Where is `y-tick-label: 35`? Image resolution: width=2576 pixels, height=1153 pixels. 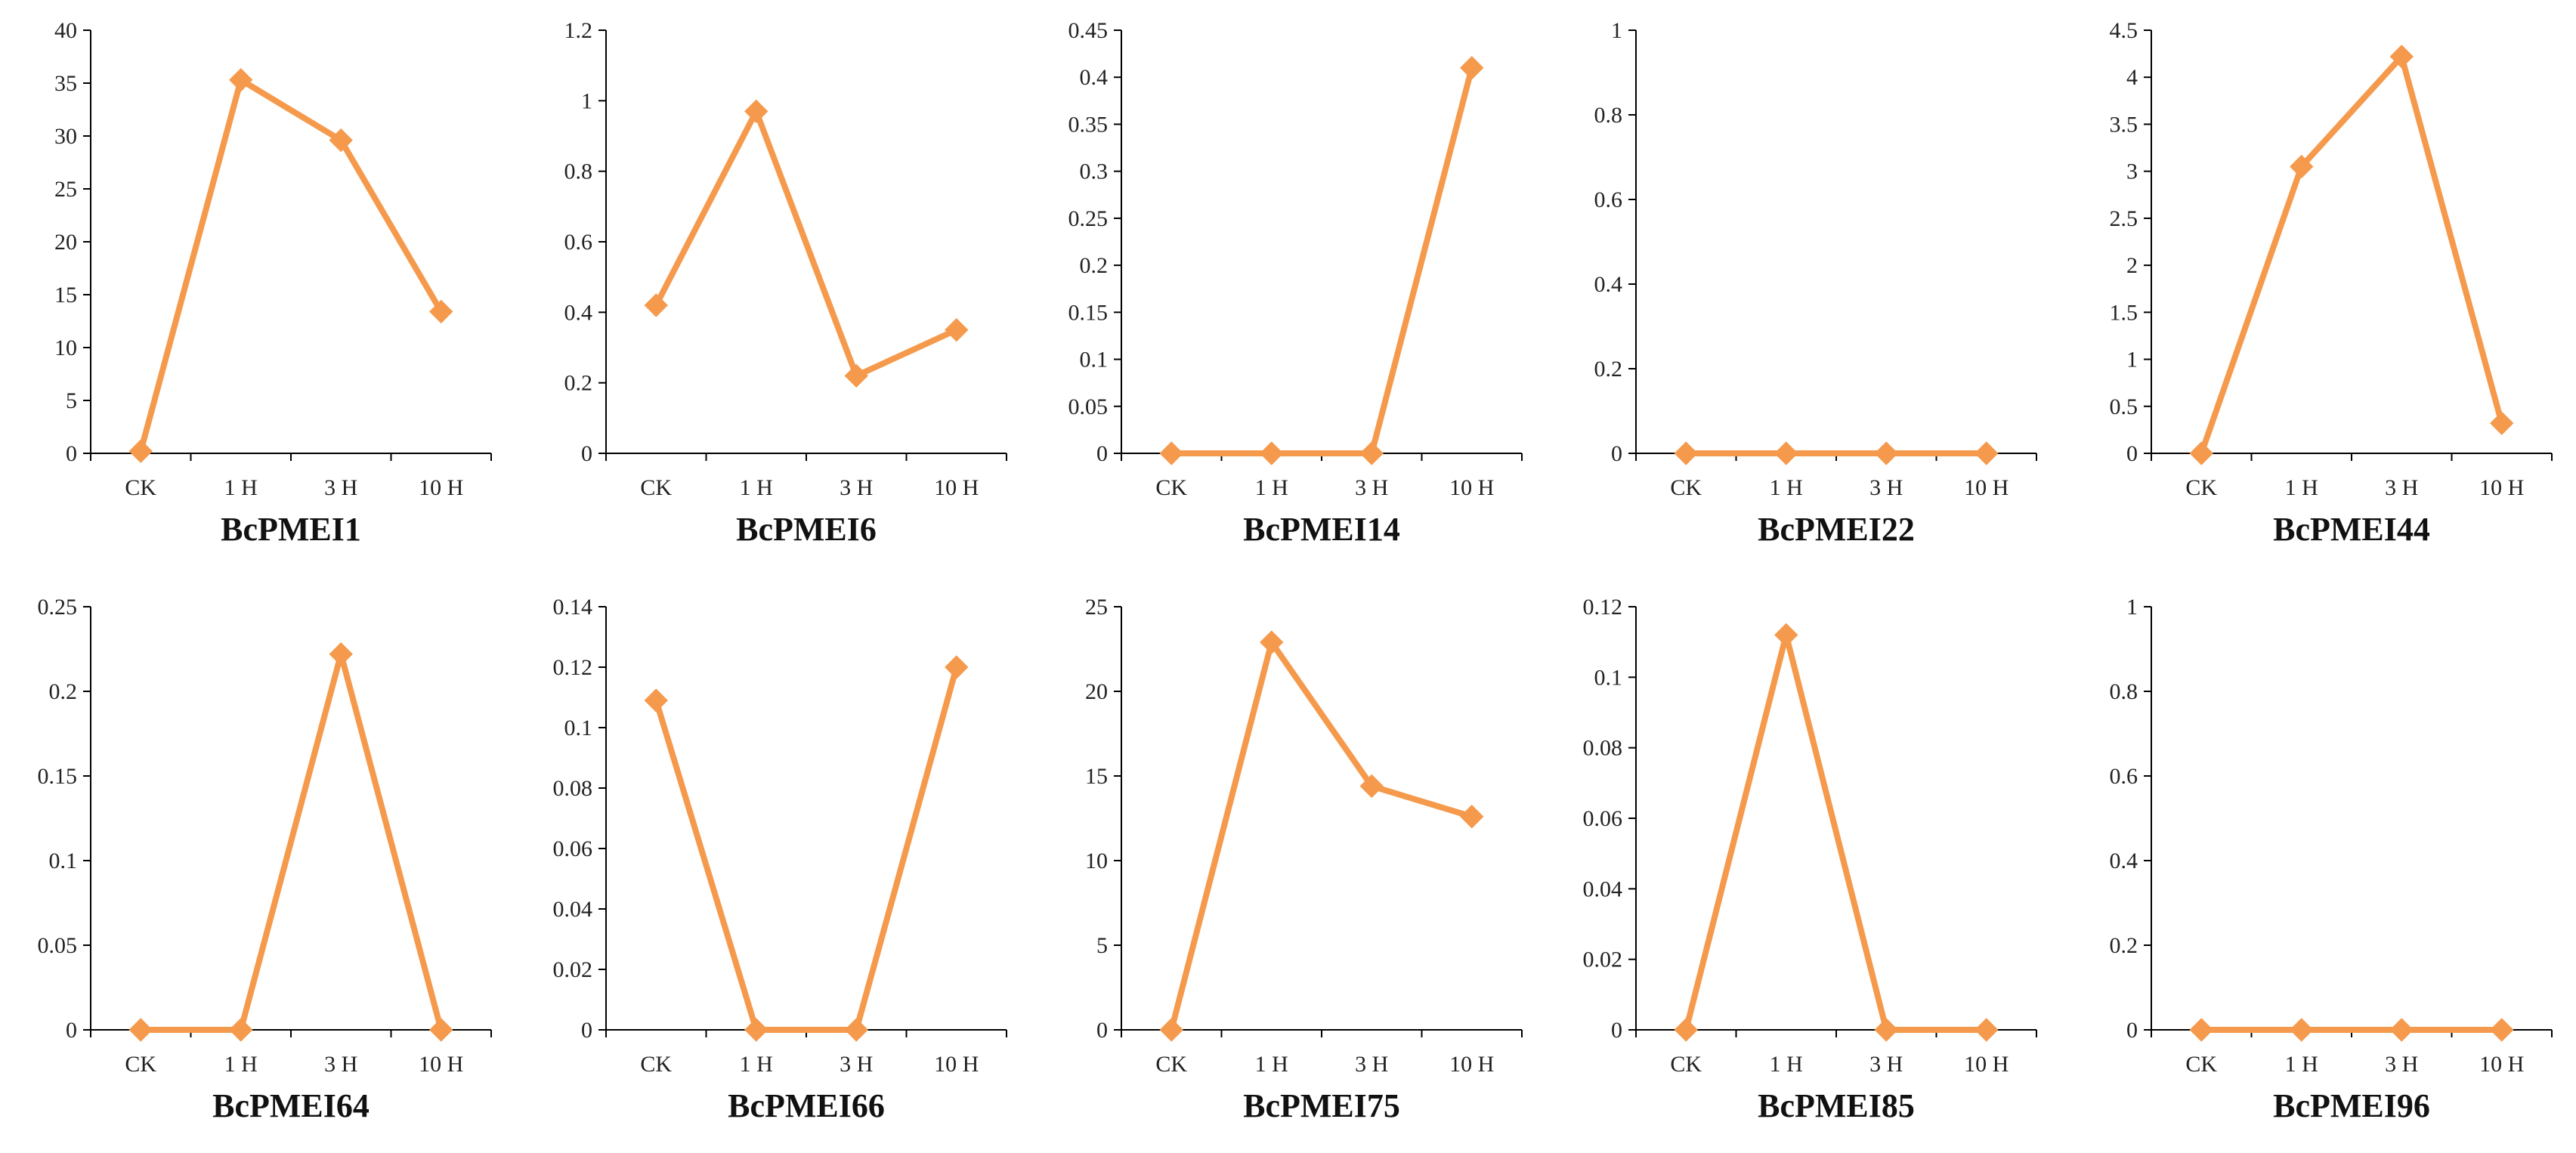
y-tick-label: 35 is located at coordinates (65, 84).